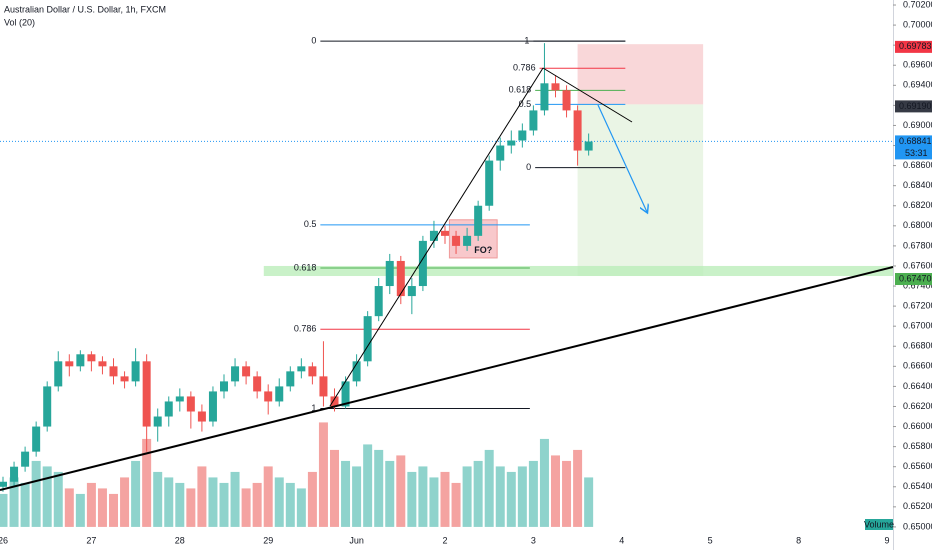  I want to click on price-tag-label: 0.69190, so click(915, 106).